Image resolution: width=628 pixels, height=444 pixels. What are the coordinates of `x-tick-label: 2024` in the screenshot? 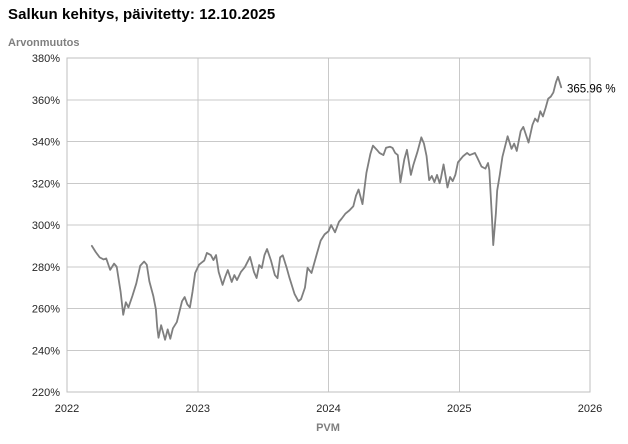 It's located at (328, 409).